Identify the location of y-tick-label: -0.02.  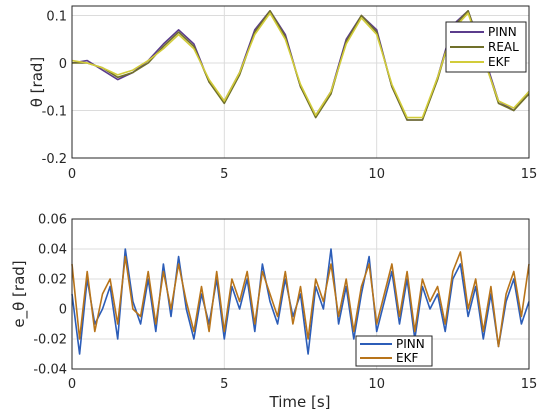
(50, 340).